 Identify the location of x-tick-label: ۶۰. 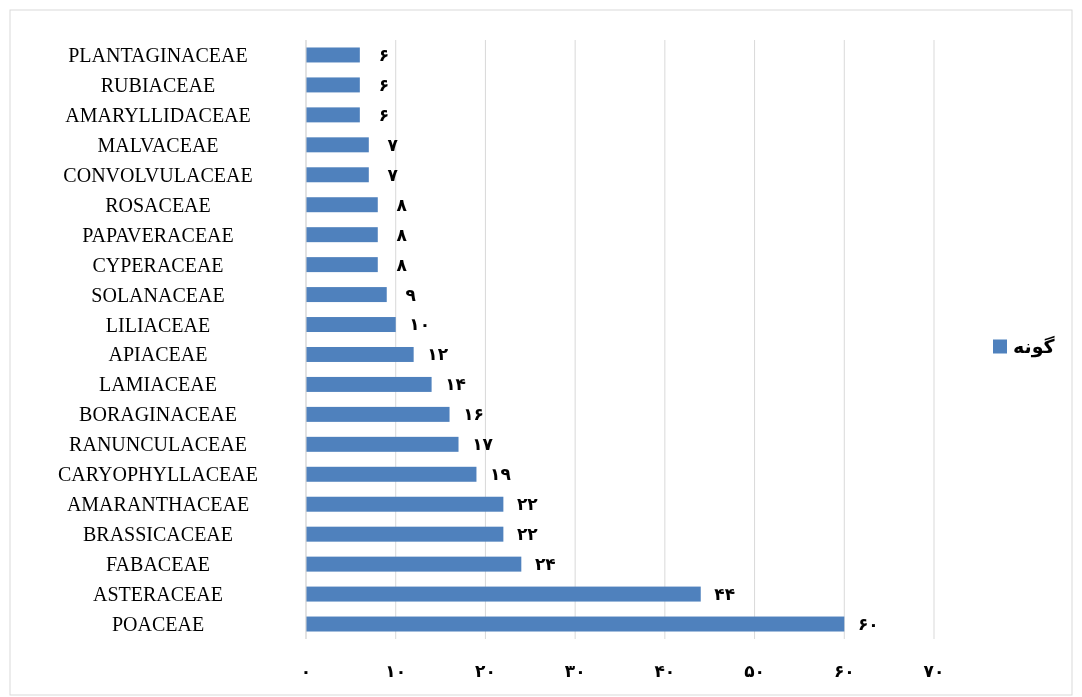
(844, 671).